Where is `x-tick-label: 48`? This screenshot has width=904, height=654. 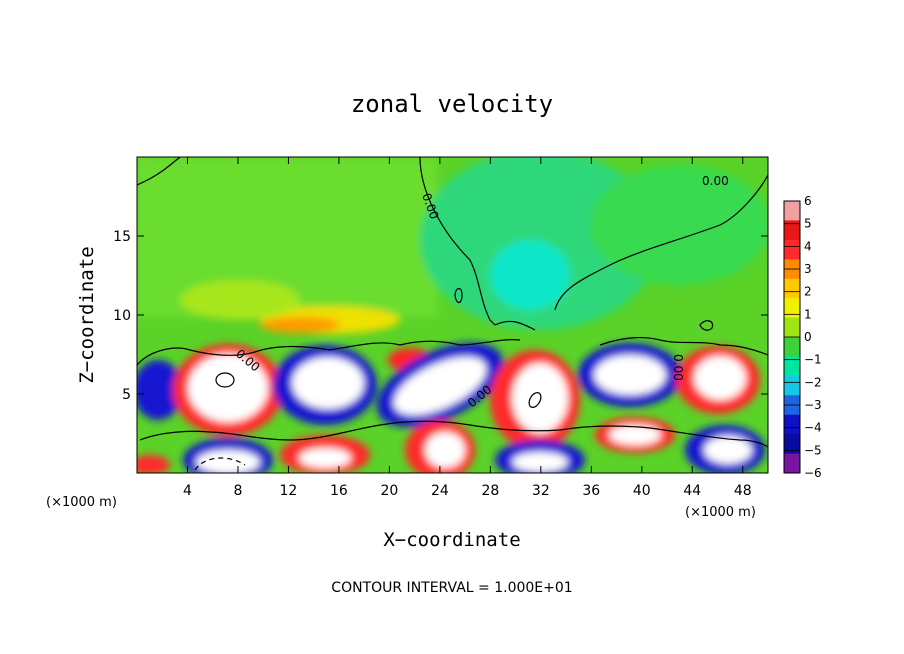 x-tick-label: 48 is located at coordinates (743, 491).